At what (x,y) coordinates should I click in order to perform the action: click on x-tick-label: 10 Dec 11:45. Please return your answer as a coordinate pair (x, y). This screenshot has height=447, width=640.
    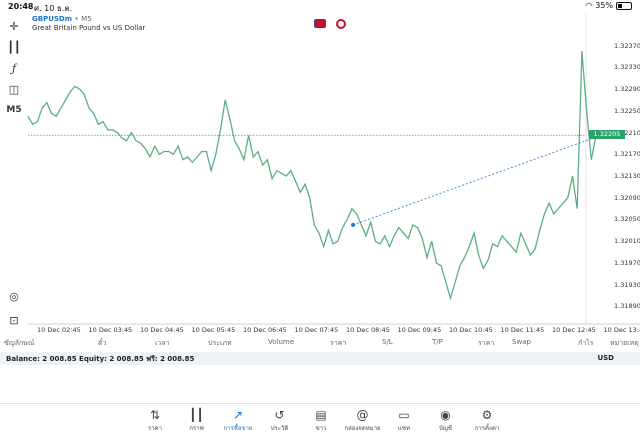
    Looking at the image, I should click on (522, 330).